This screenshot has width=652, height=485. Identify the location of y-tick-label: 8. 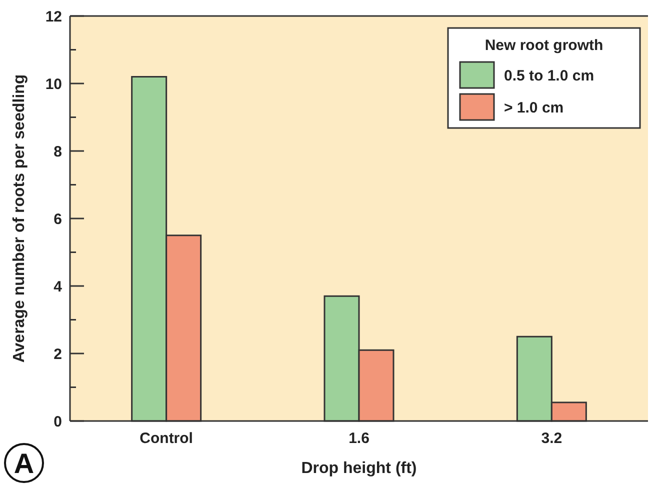
(58, 151).